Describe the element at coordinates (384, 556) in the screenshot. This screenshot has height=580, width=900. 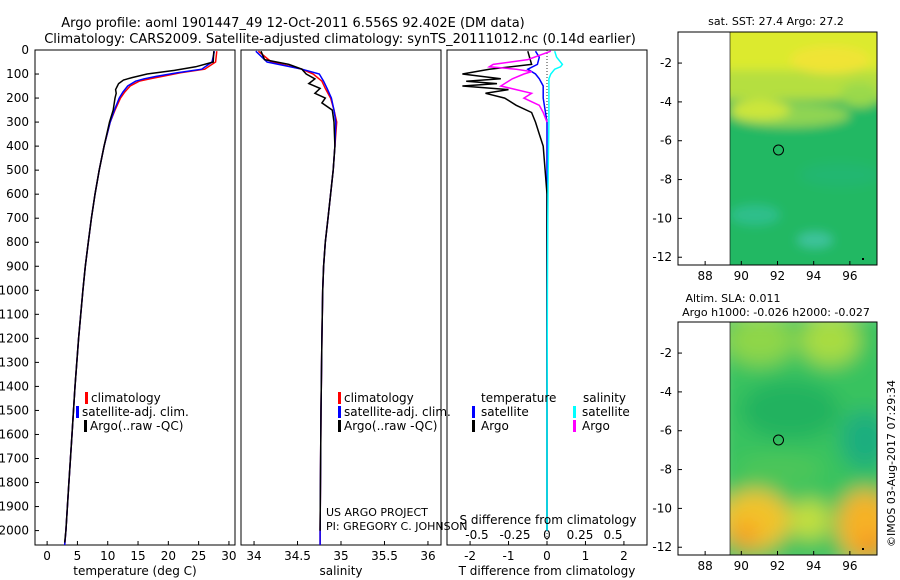
I see `x-tick-label: 35.5` at that location.